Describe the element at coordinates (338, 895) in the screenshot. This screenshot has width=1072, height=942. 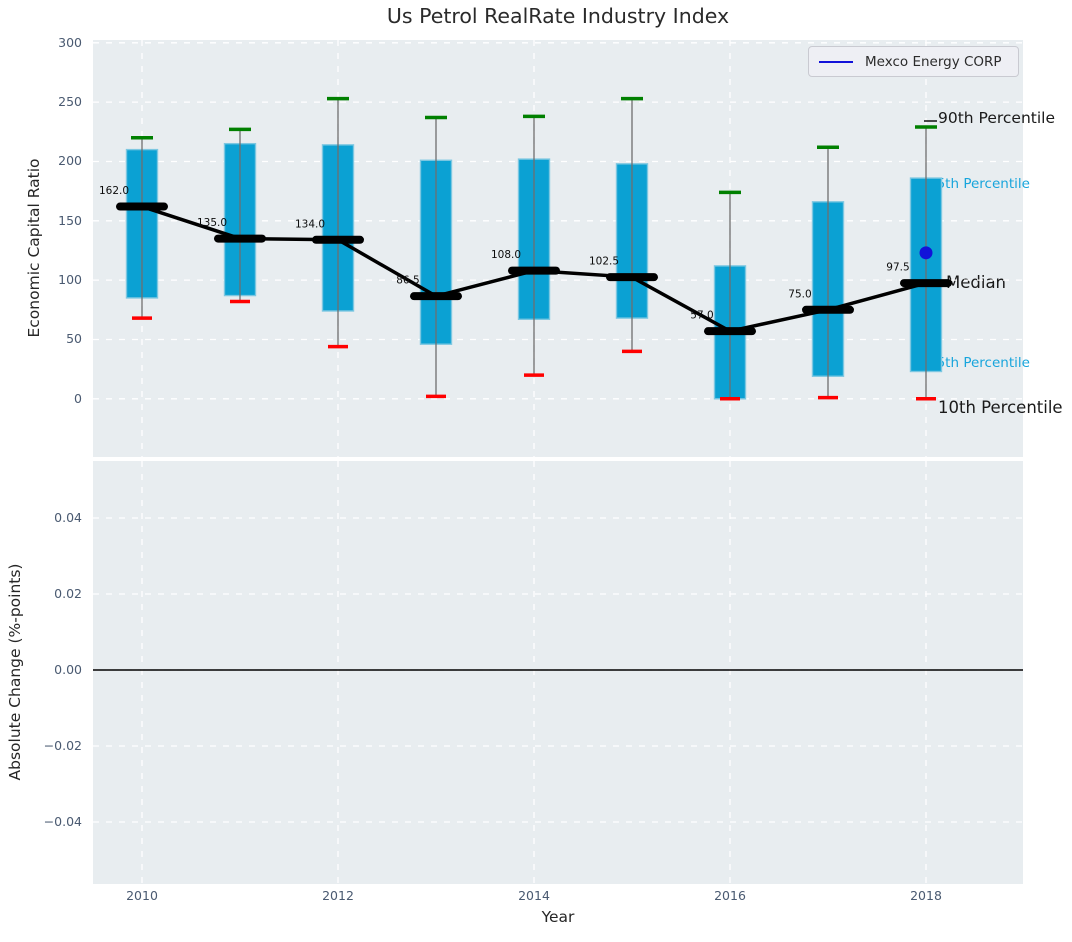
I see `x-tick-label: 2012` at that location.